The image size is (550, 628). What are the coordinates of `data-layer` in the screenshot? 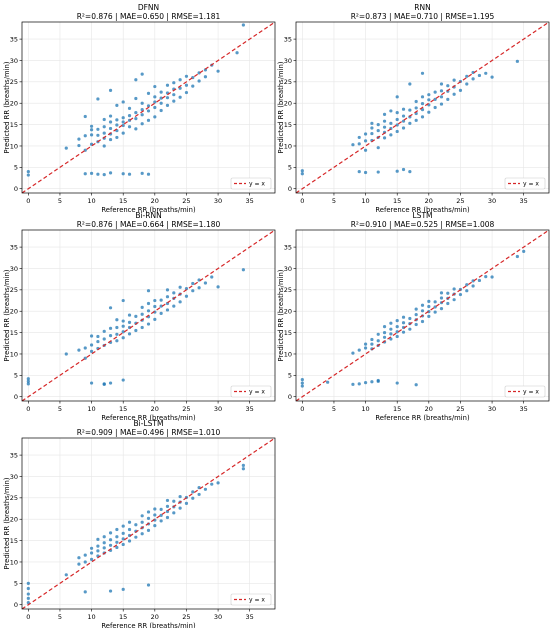 It's located at (422, 315).